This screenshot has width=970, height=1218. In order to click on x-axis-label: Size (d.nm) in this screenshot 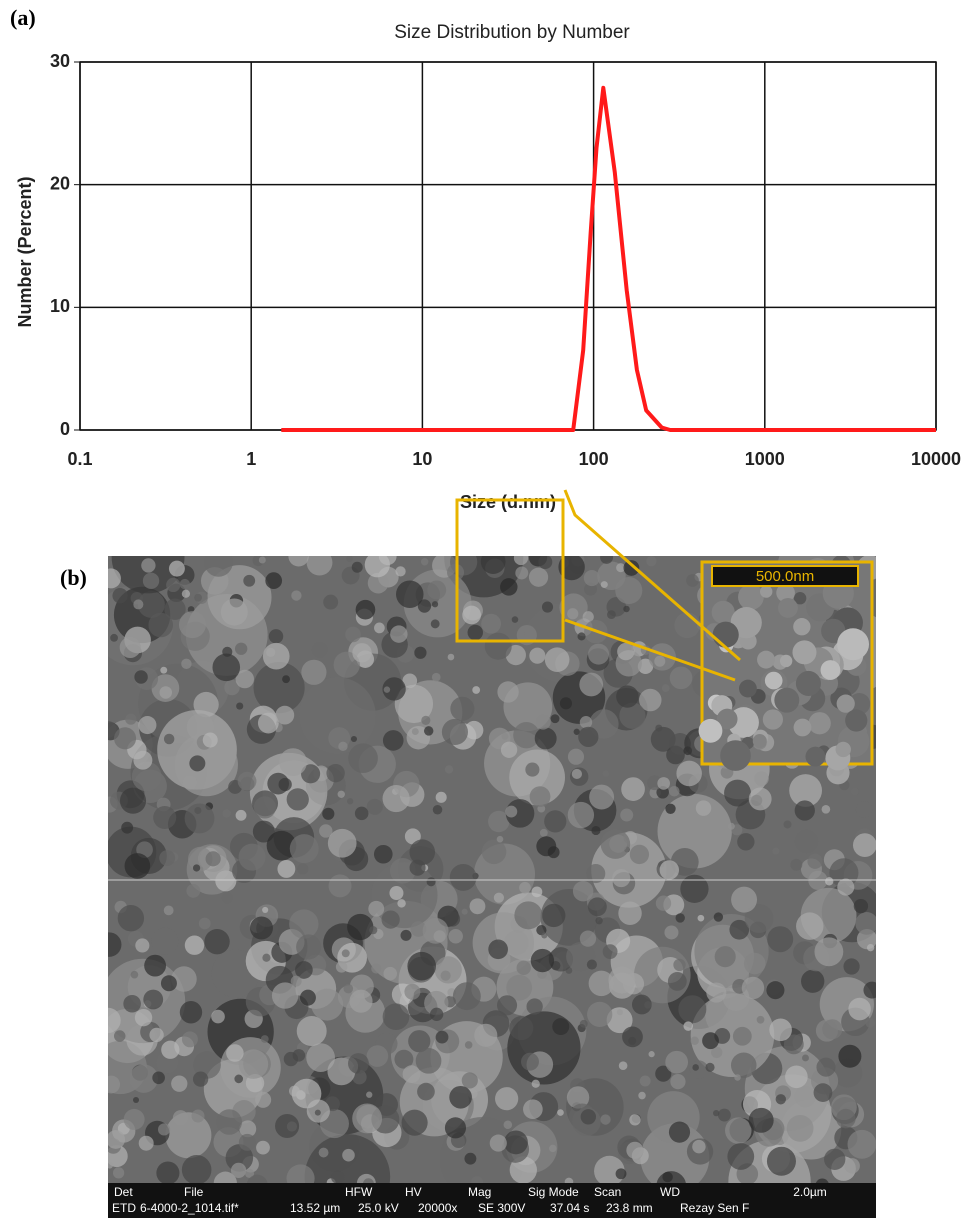, I will do `click(508, 502)`.